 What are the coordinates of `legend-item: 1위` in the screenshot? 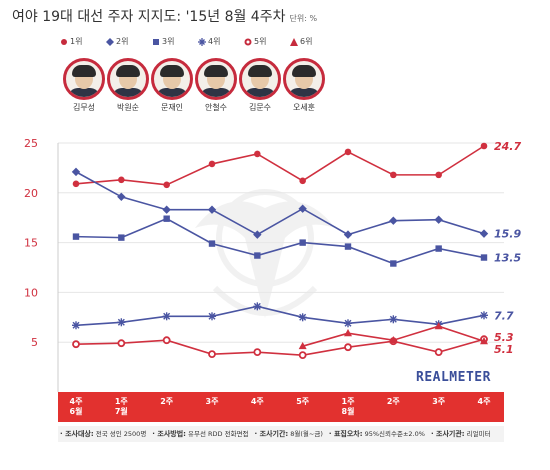 It's located at (71, 41).